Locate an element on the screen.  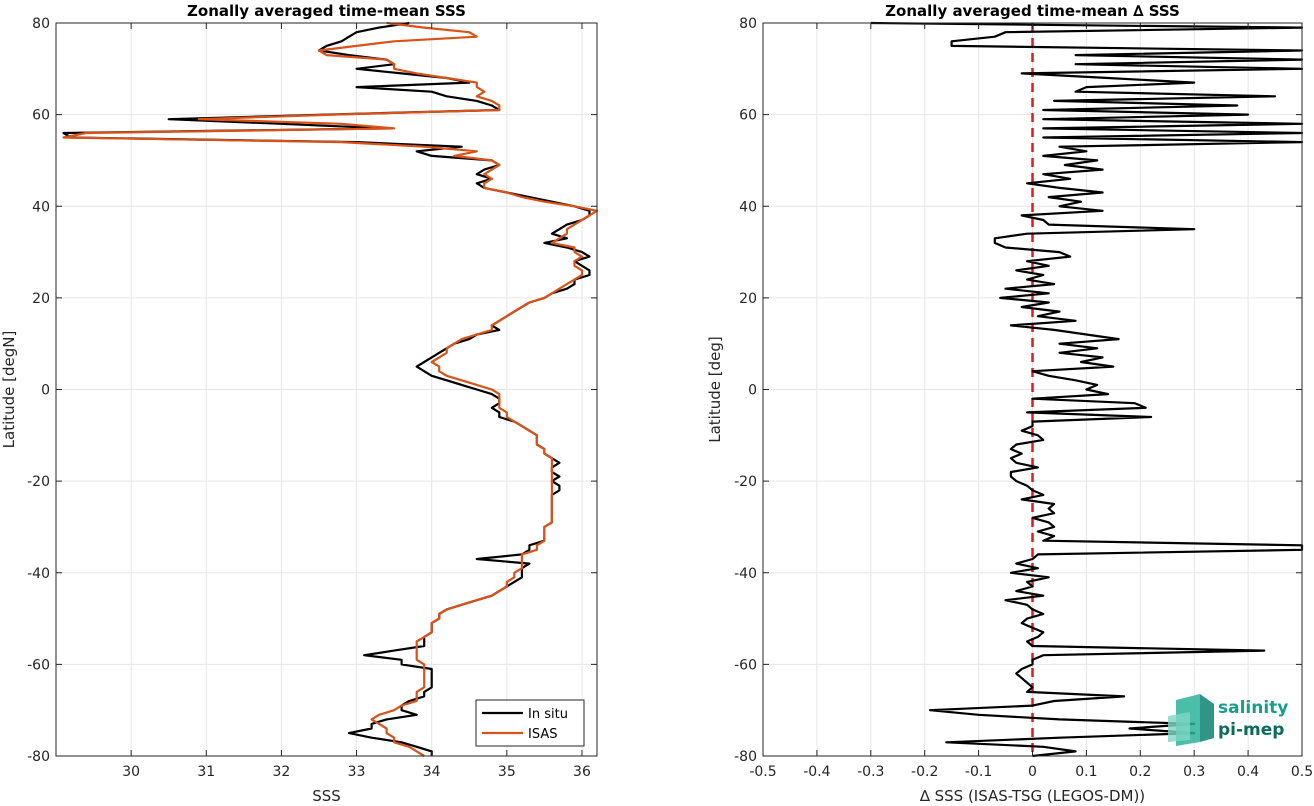
left-chart-ylabel: Latitude [degN] is located at coordinates (9, 390).